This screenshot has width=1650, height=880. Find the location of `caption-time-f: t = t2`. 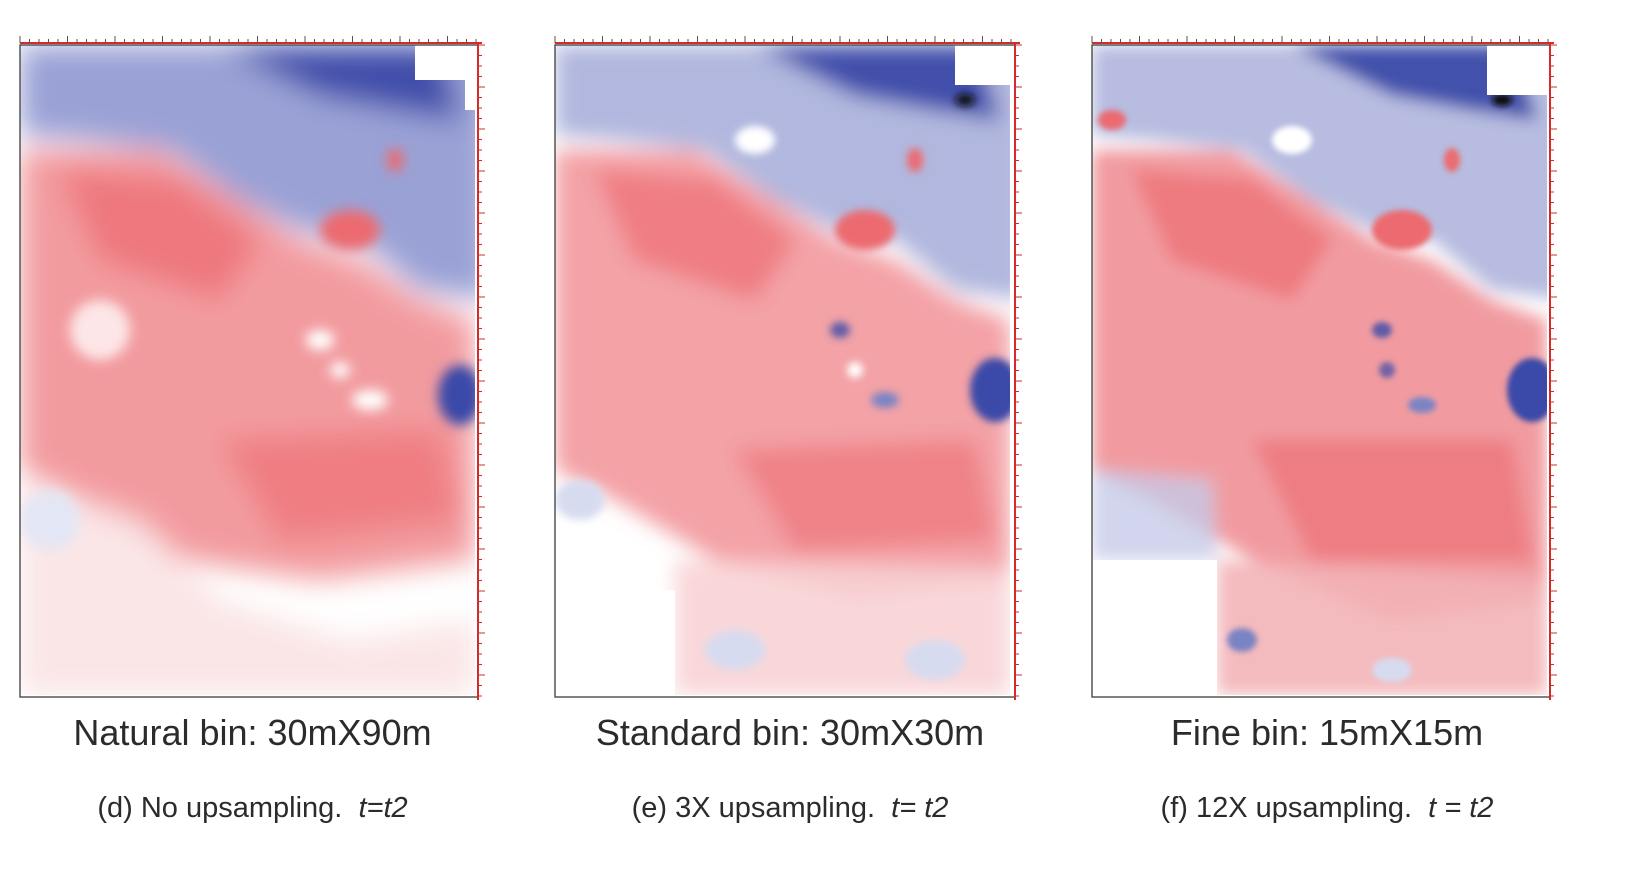

caption-time-f: t = t2 is located at coordinates (1461, 808).